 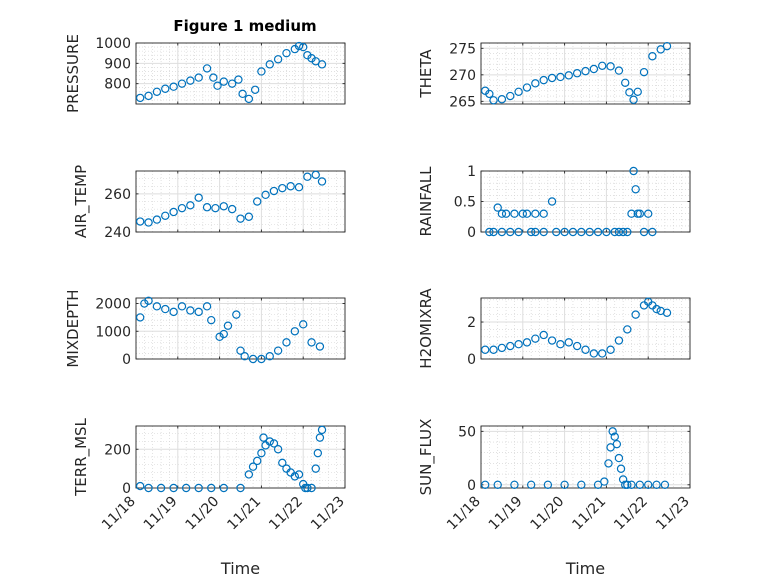 What do you see at coordinates (117, 64) in the screenshot?
I see `y-tick-label: 900` at bounding box center [117, 64].